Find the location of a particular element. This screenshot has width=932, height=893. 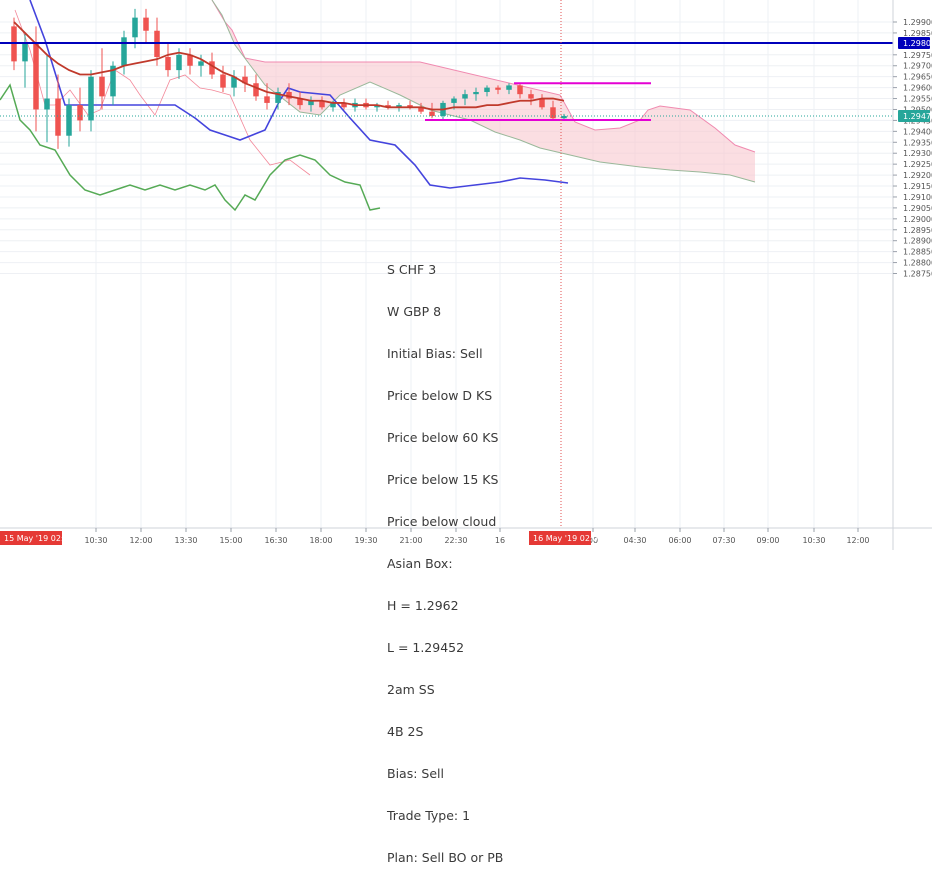

note-line: Price below 15 KS is located at coordinates (443, 479).